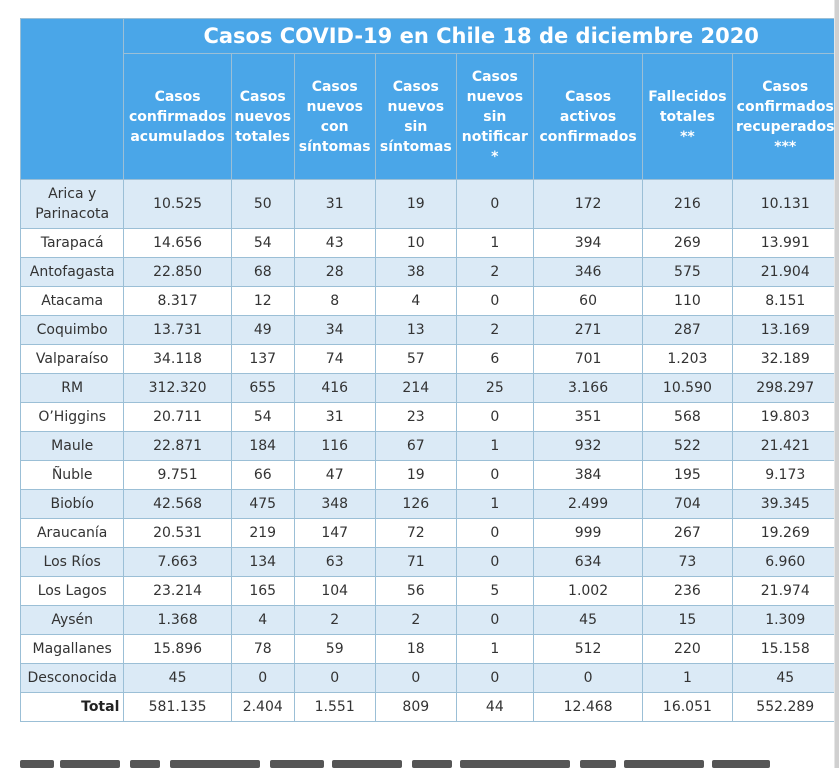 This screenshot has height=768, width=839. Describe the element at coordinates (415, 591) in the screenshot. I see `value-cell: 56` at that location.